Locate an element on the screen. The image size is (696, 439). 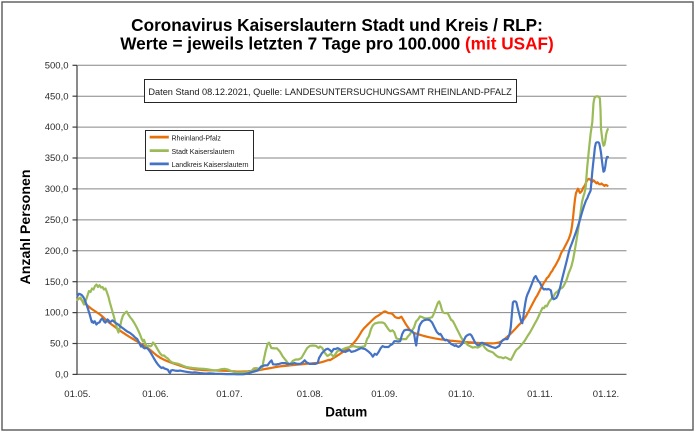
svg-text: 01.11. is located at coordinates (540, 394).